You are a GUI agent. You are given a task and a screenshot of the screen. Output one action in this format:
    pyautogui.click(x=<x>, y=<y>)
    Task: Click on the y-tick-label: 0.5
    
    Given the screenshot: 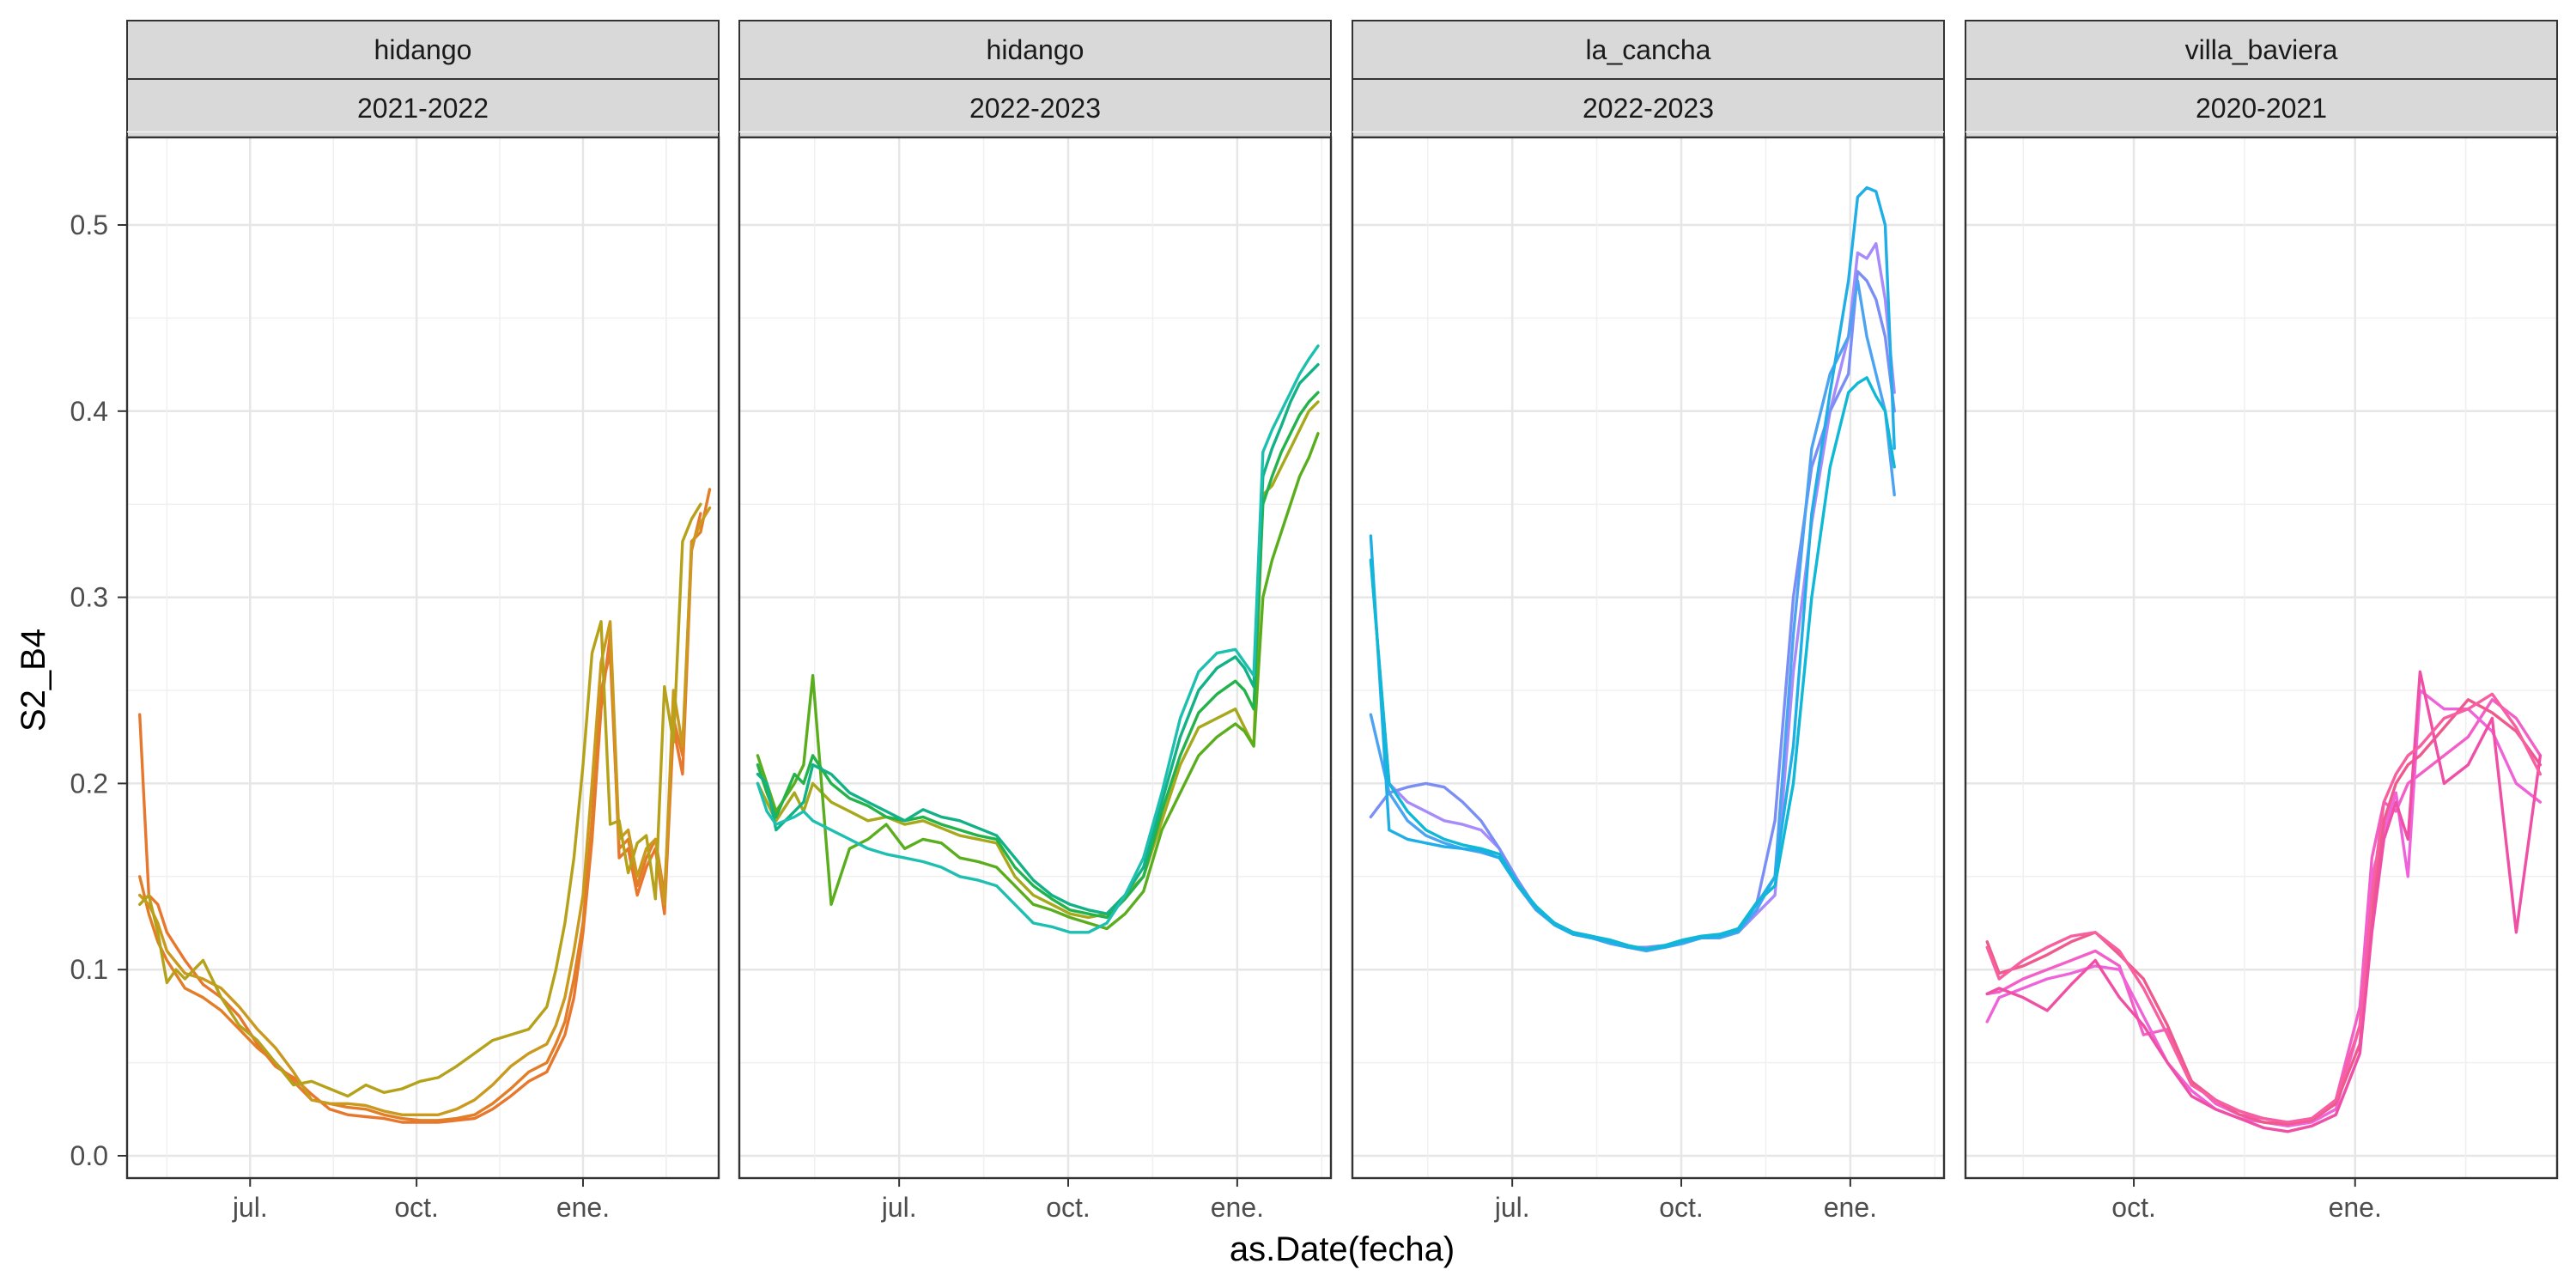 What is the action you would take?
    pyautogui.click(x=89, y=225)
    